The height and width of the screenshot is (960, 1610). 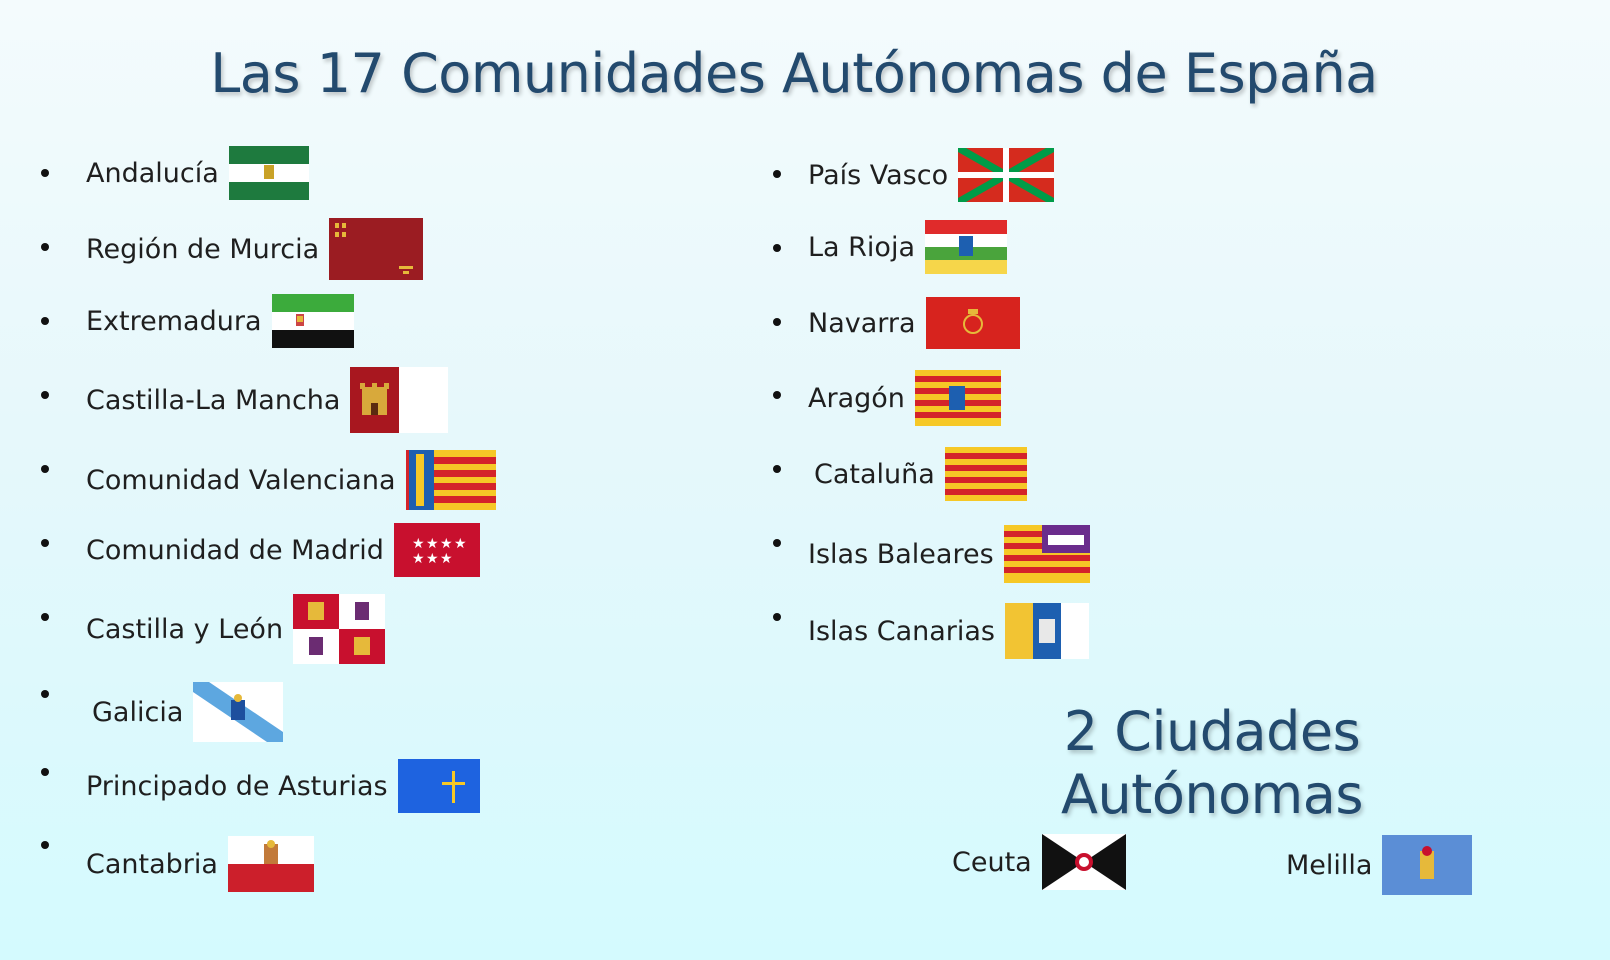 I want to click on la-rioja-flag, so click(x=966, y=247).